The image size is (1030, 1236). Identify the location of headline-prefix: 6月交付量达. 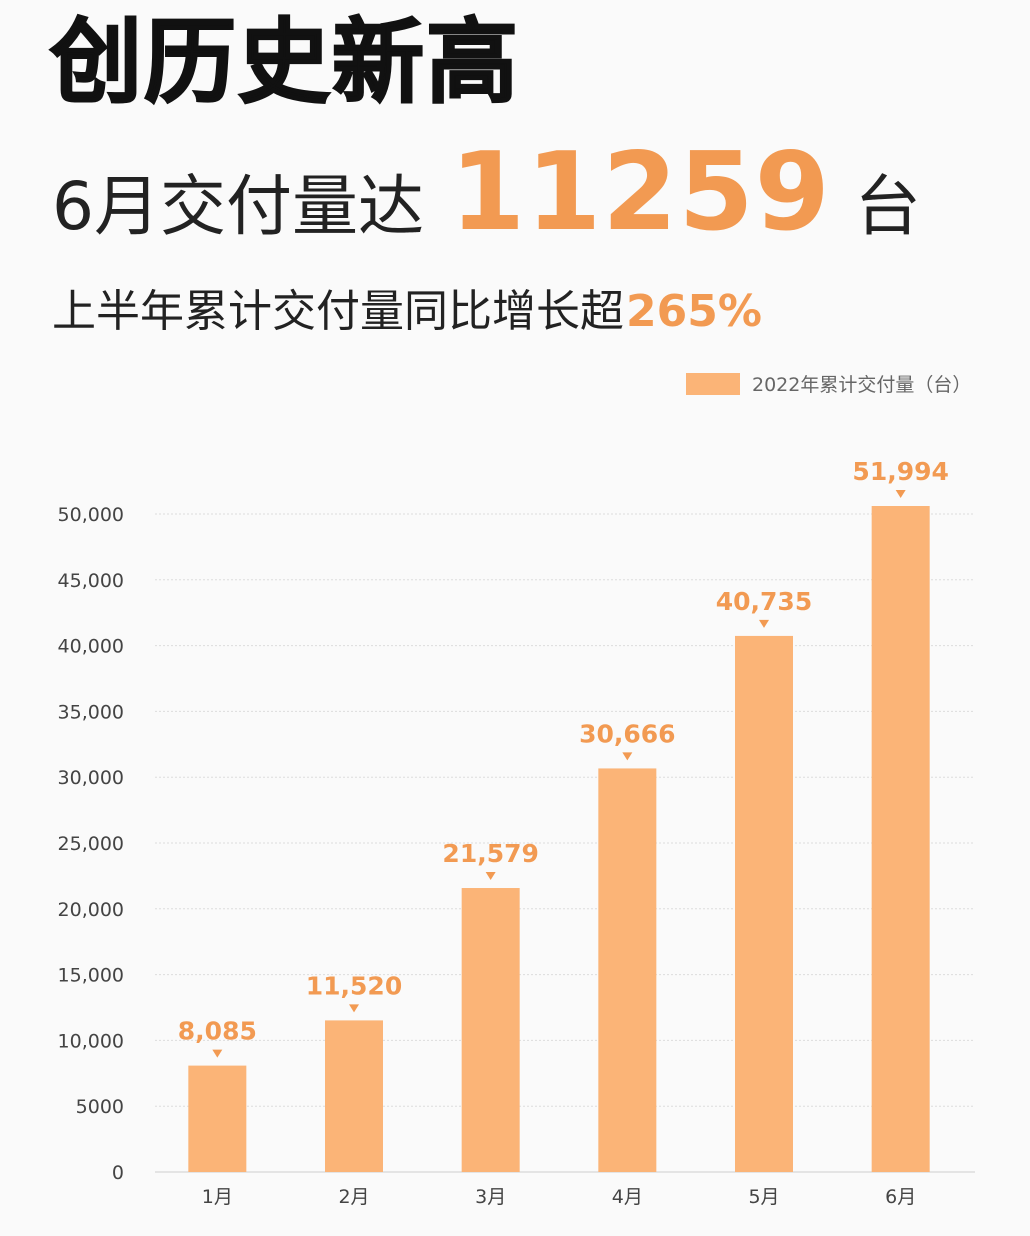
(238, 206).